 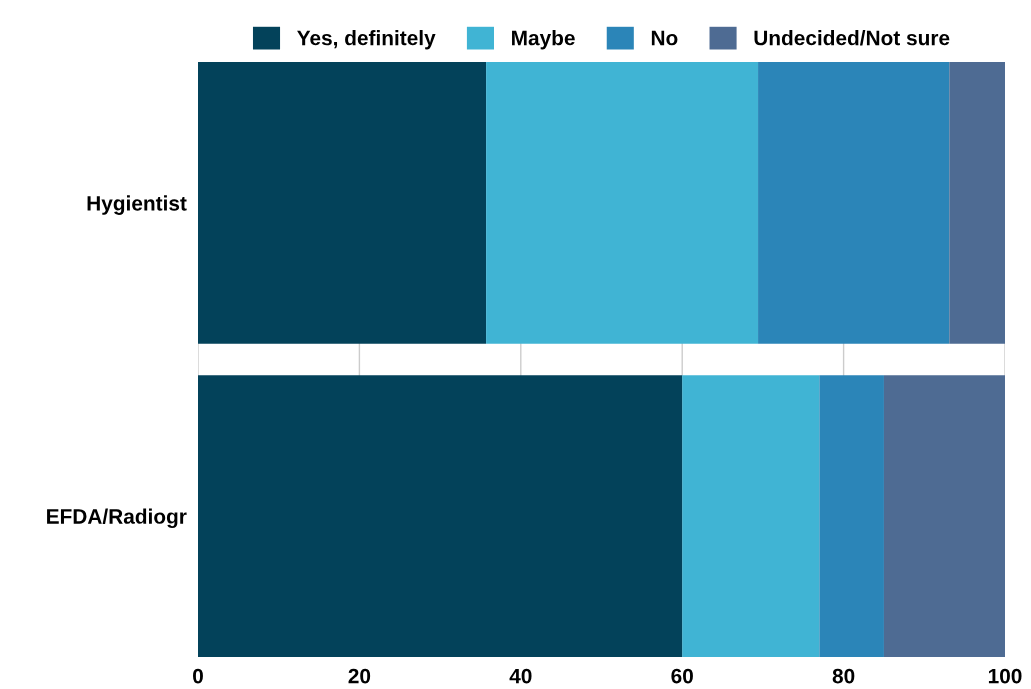 What do you see at coordinates (543, 40) in the screenshot?
I see `legend-label: Maybe` at bounding box center [543, 40].